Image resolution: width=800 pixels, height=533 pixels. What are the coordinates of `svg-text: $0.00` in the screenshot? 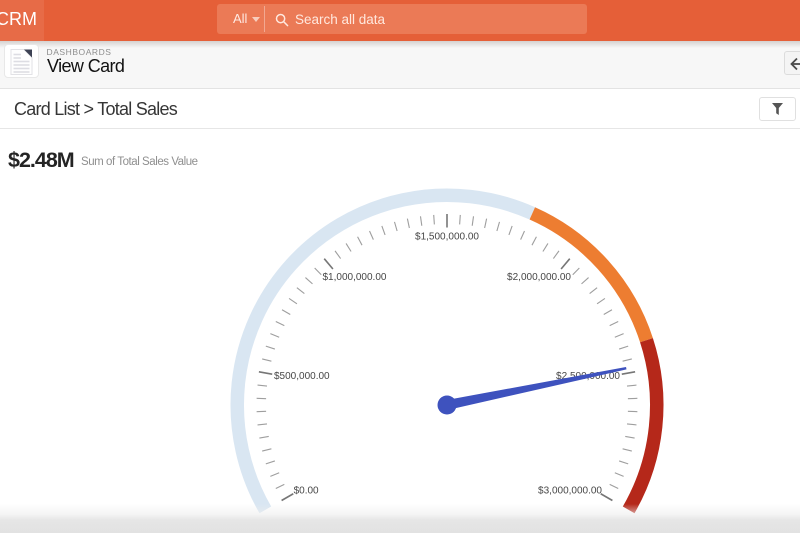 It's located at (306, 490).